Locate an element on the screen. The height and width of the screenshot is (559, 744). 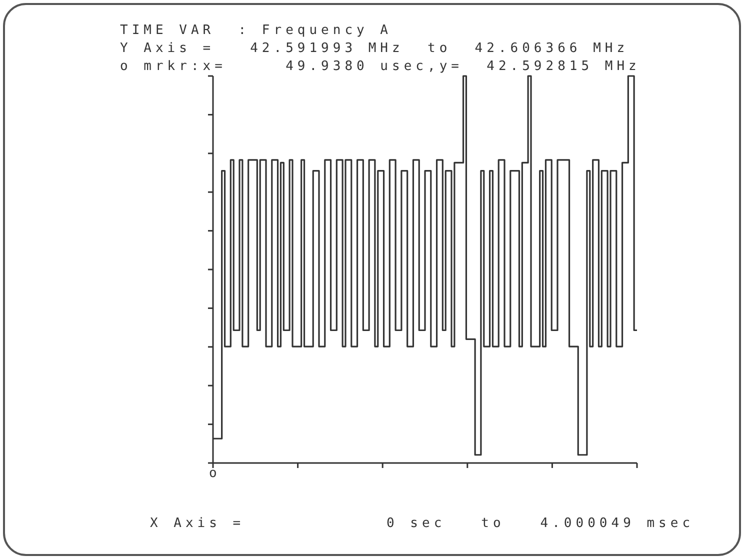
text: Y Axis = 42.591993 MHz to 42.606366 MHz is located at coordinates (374, 48).